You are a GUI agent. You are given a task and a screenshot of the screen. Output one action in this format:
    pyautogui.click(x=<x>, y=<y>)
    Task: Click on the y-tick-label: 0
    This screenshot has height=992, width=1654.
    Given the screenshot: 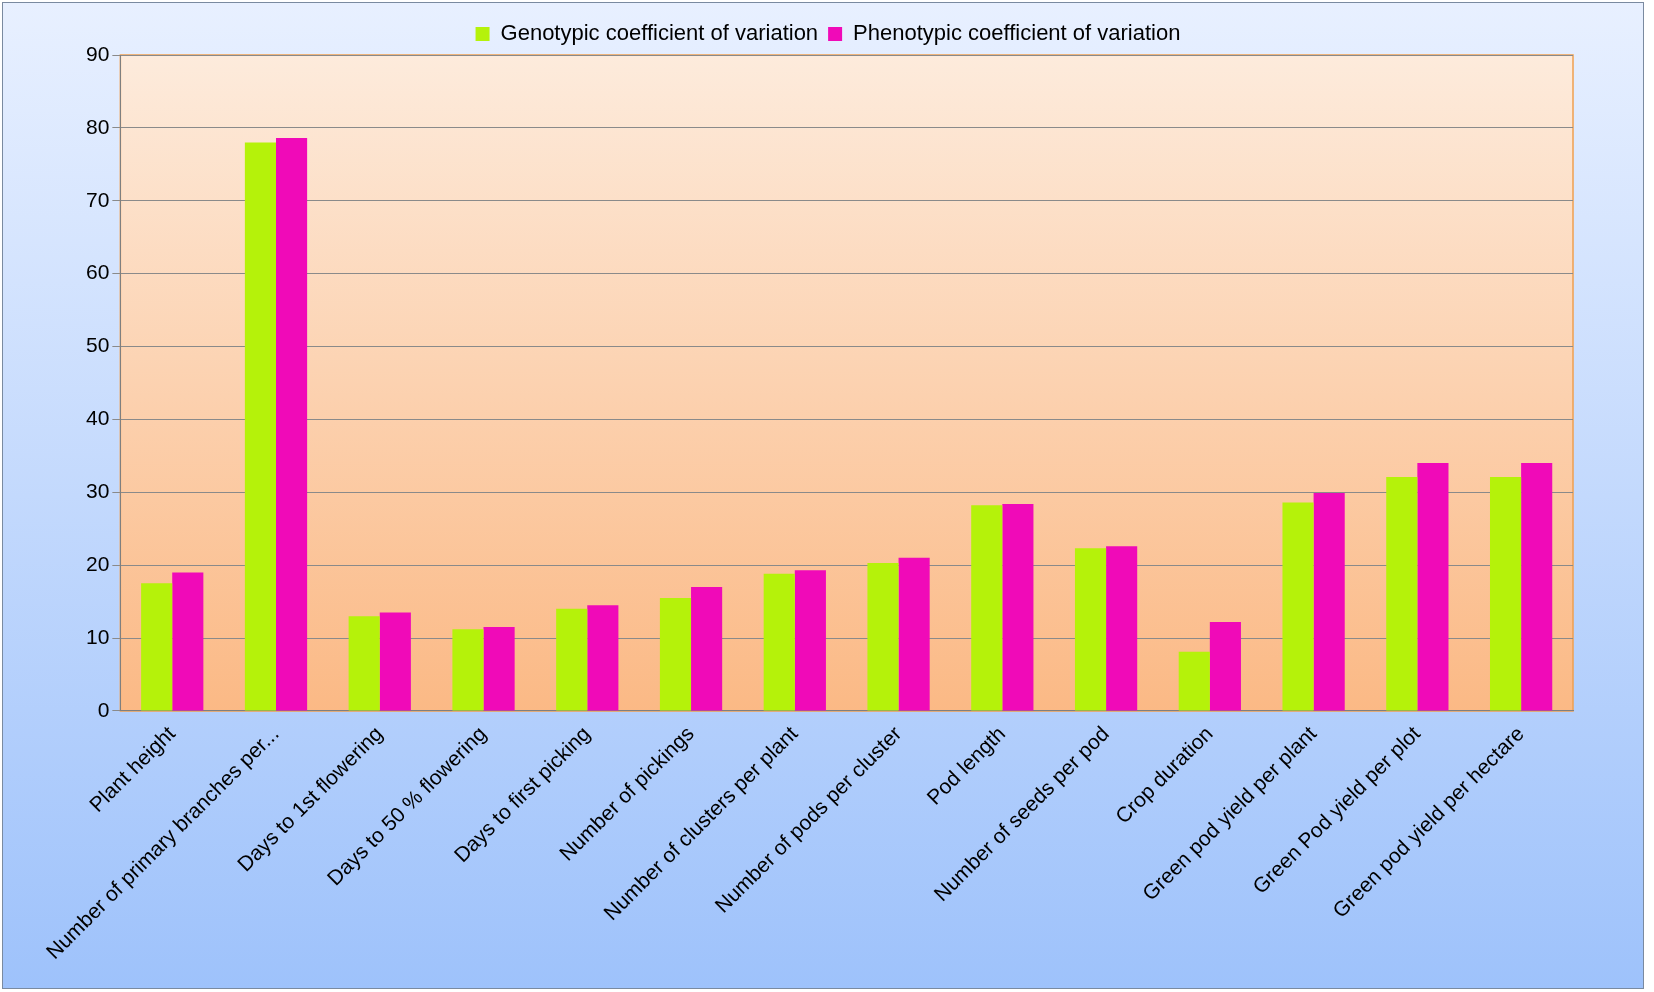 What is the action you would take?
    pyautogui.click(x=103, y=709)
    